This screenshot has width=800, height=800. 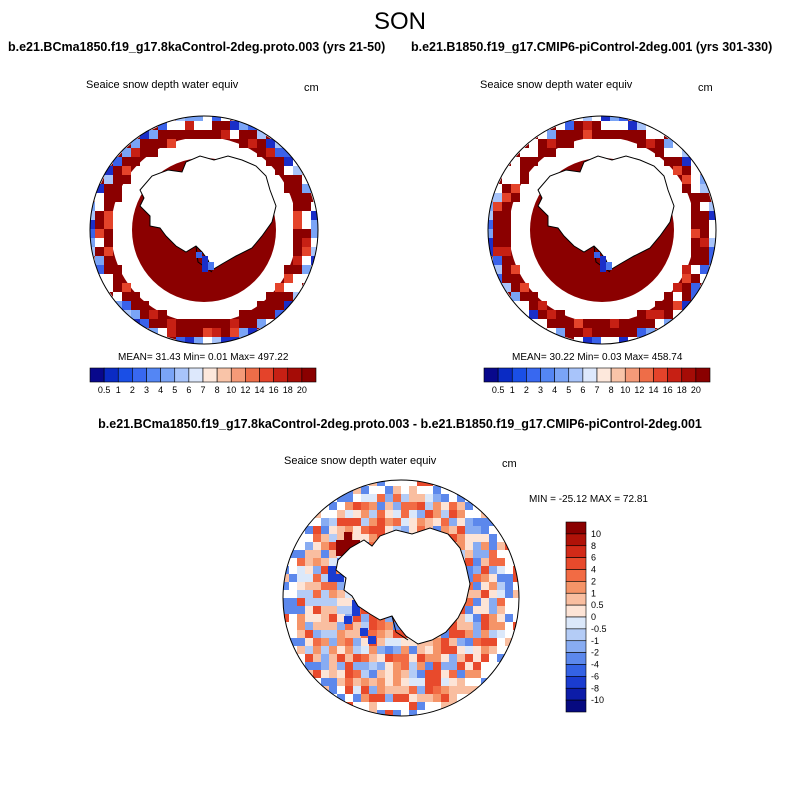 I want to click on left-weddell-blue, so click(x=205, y=264).